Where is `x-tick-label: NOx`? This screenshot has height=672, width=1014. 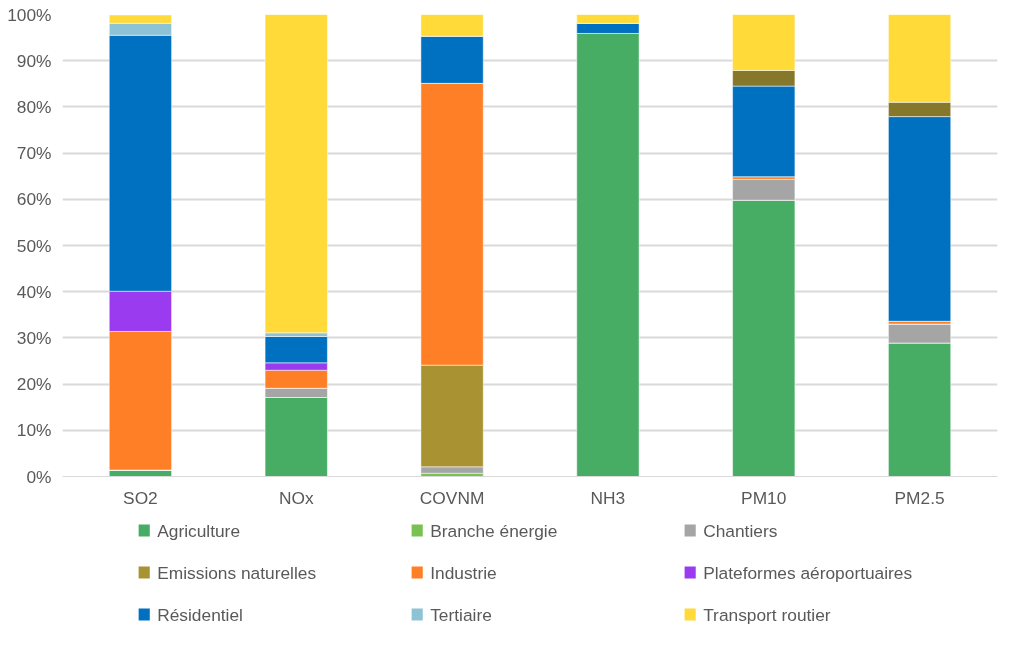 x-tick-label: NOx is located at coordinates (296, 497).